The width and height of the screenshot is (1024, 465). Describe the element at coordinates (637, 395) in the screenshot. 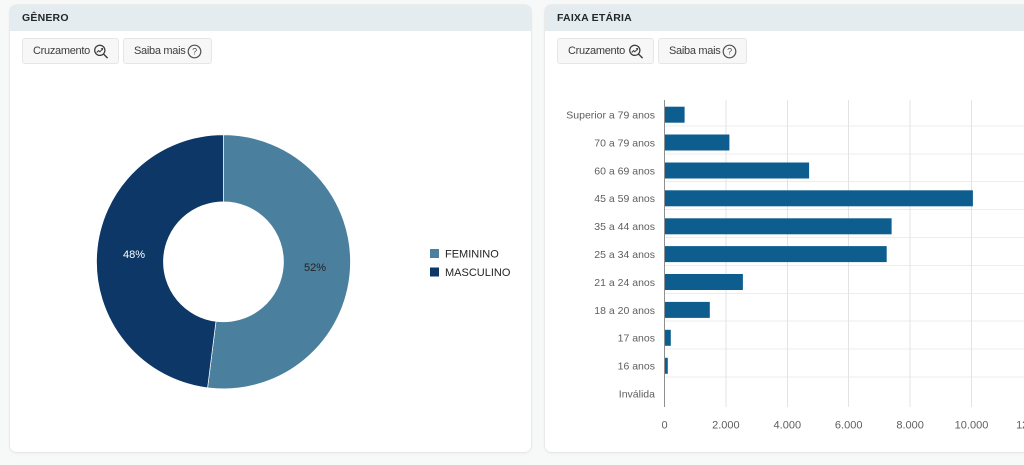

I see `svg-text: Inválida` at that location.